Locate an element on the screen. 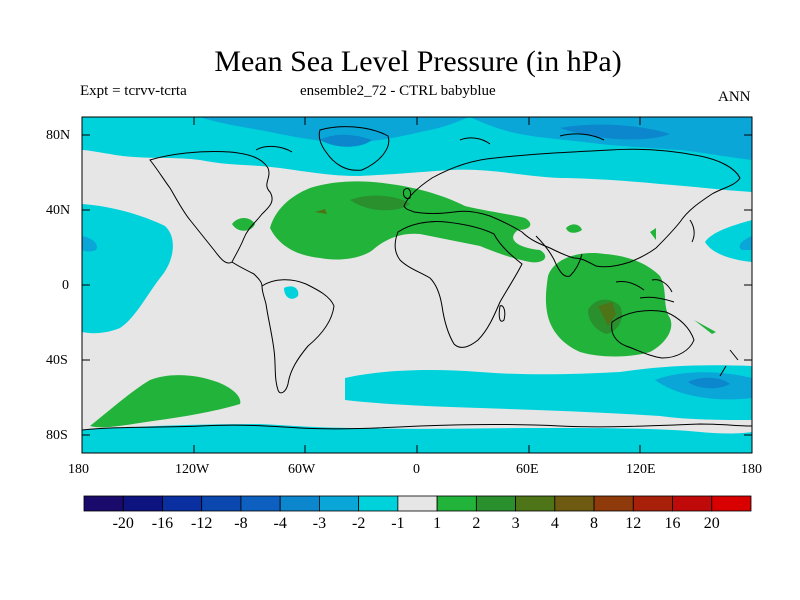 Image resolution: width=800 pixels, height=600 pixels. map-title: Mean Sea Level Pressure (in hPa) is located at coordinates (418, 61).